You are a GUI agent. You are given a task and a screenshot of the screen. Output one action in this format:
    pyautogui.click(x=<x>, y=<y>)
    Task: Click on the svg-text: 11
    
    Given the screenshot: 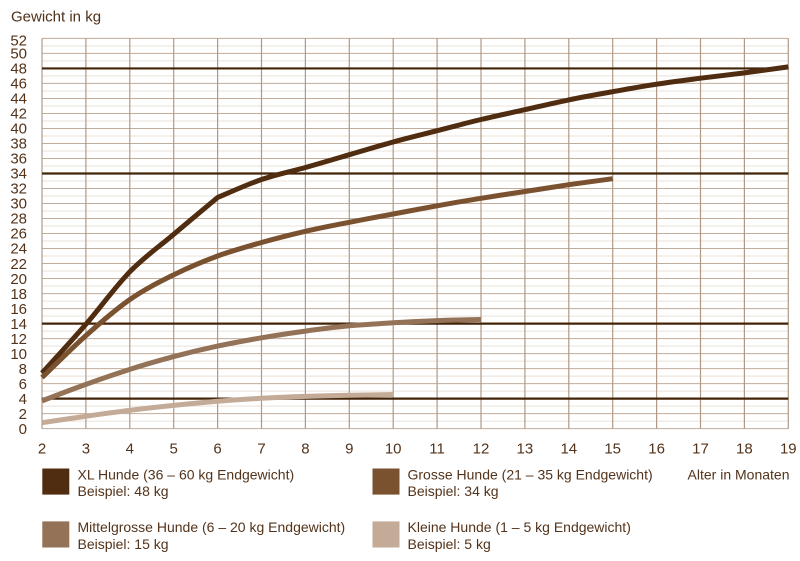 What is the action you would take?
    pyautogui.click(x=437, y=449)
    